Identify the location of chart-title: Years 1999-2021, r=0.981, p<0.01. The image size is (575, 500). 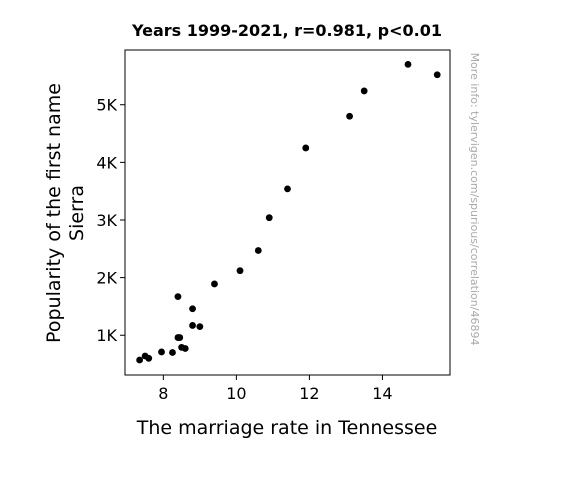
(286, 30).